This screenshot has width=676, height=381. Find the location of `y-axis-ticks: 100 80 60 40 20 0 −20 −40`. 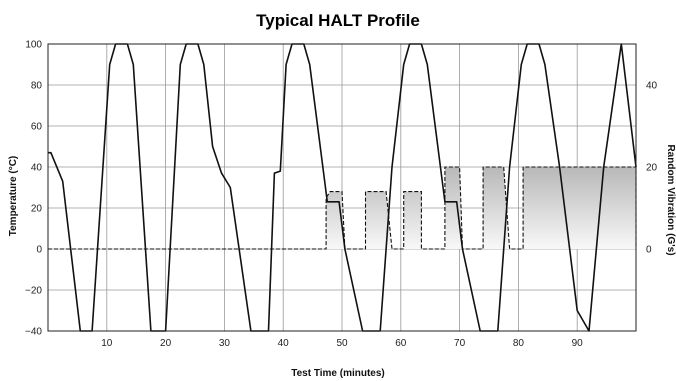

y-axis-ticks: 100 80 60 40 20 0 −20 −40 is located at coordinates (33, 189).